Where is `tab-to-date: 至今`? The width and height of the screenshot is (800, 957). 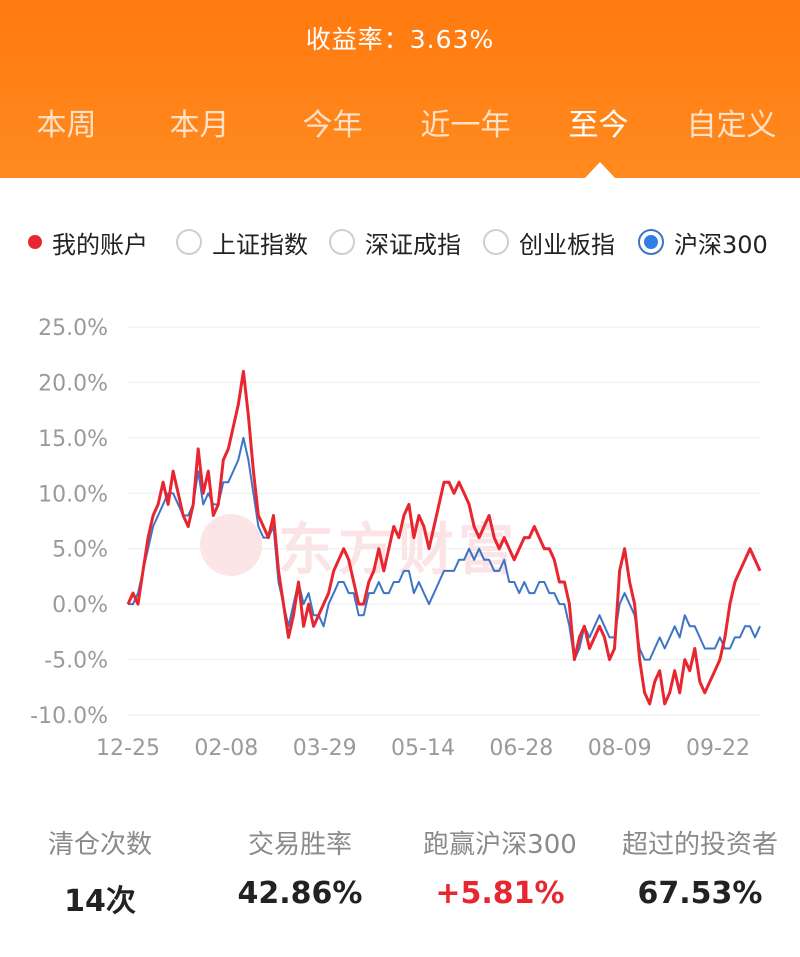
tab-to-date: 至今 is located at coordinates (598, 125).